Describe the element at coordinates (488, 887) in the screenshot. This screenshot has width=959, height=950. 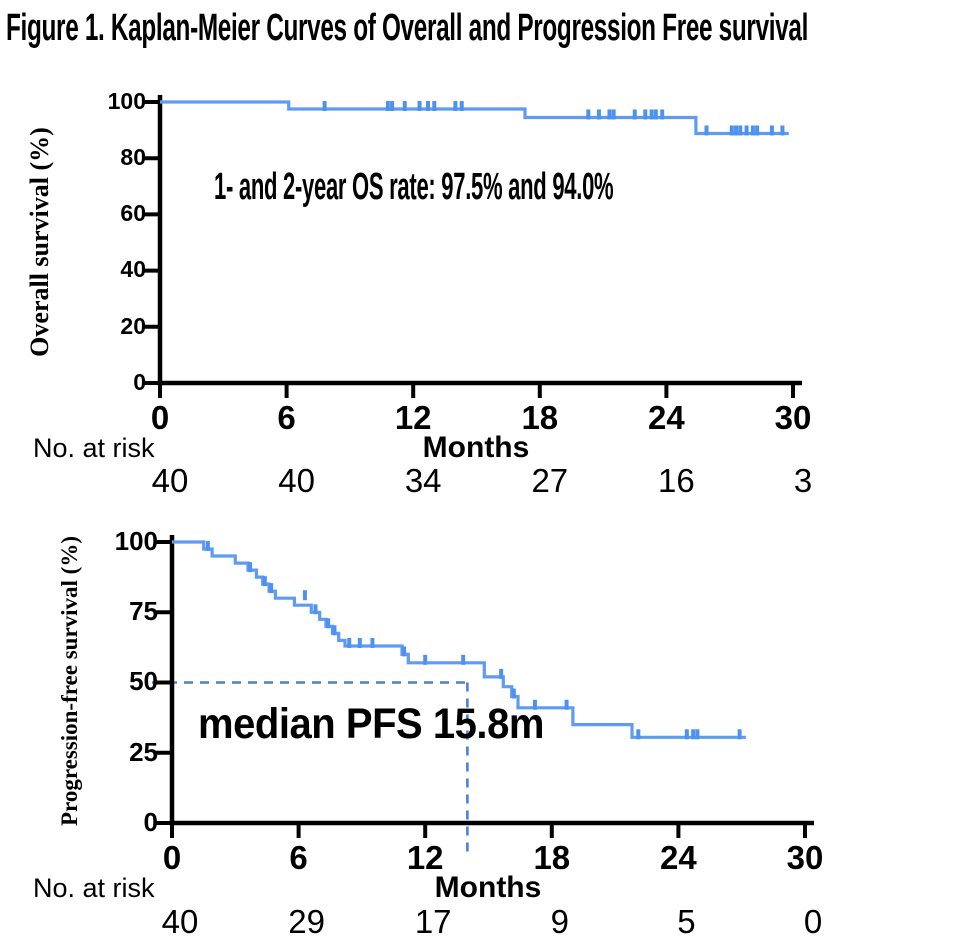
I see `pfs-x-axis-title: Months` at that location.